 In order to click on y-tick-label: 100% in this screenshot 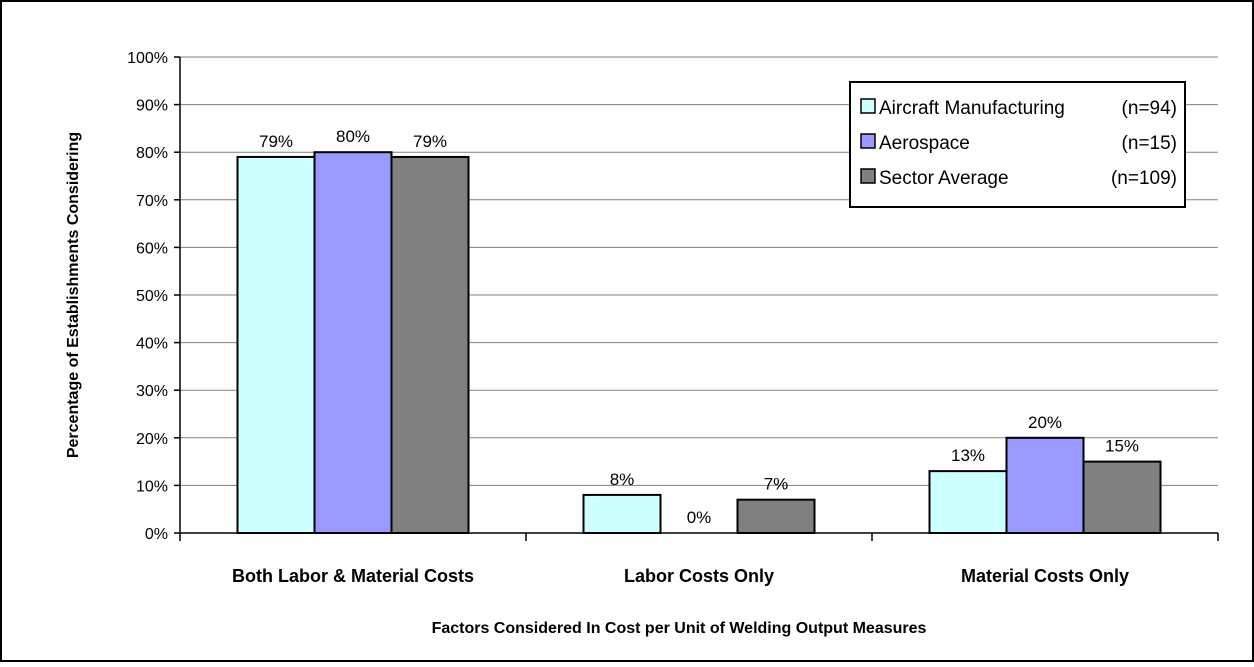, I will do `click(147, 58)`.